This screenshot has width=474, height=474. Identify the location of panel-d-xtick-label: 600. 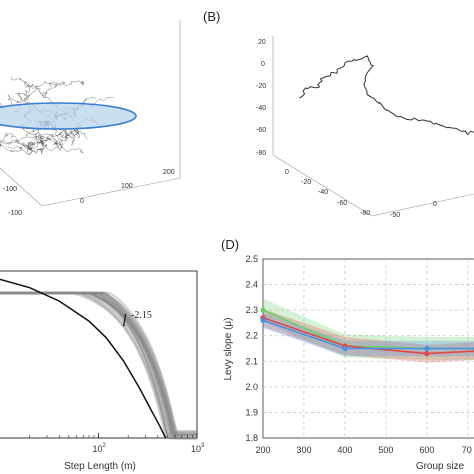
(426, 450).